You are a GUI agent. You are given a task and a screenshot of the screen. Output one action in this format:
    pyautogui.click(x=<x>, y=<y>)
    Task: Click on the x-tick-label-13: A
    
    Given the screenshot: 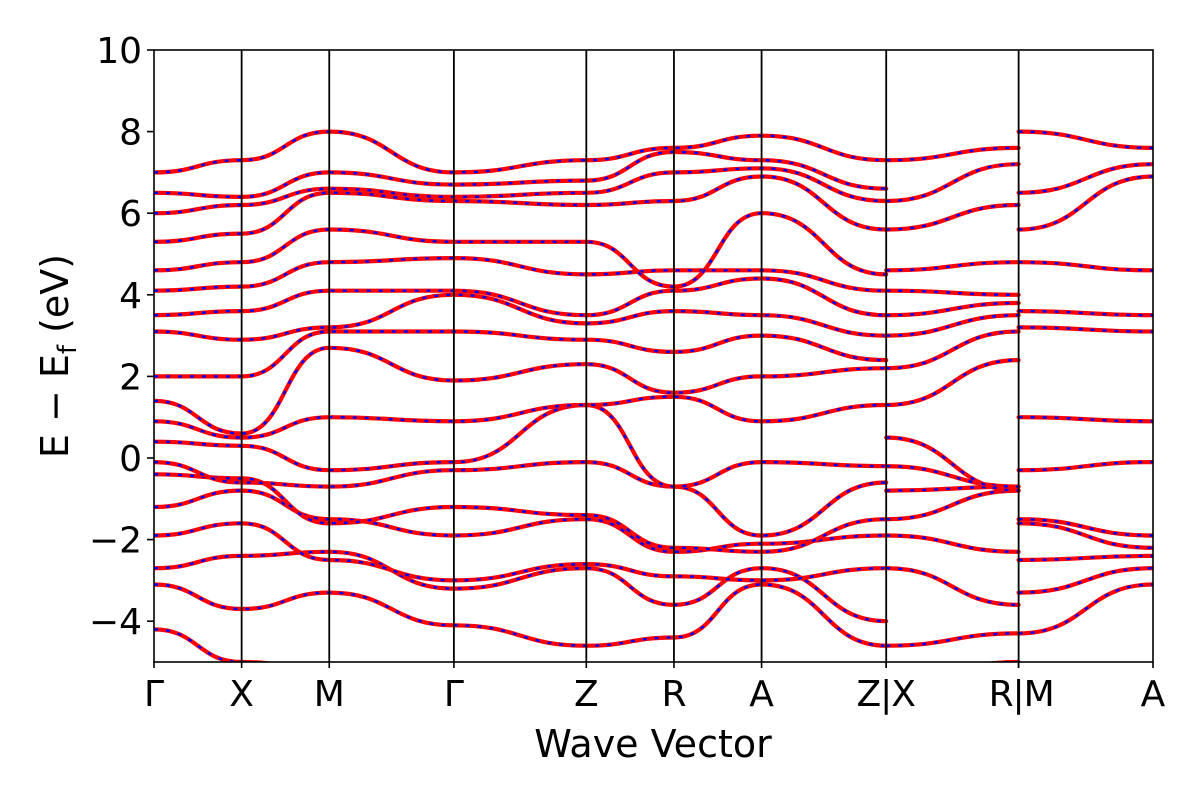 What is the action you would take?
    pyautogui.click(x=1153, y=694)
    